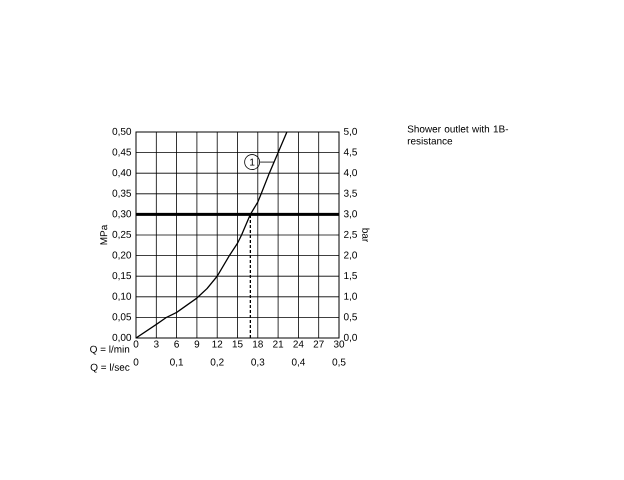 The image size is (624, 480). I want to click on y2-tick-label: 0,0, so click(350, 338).